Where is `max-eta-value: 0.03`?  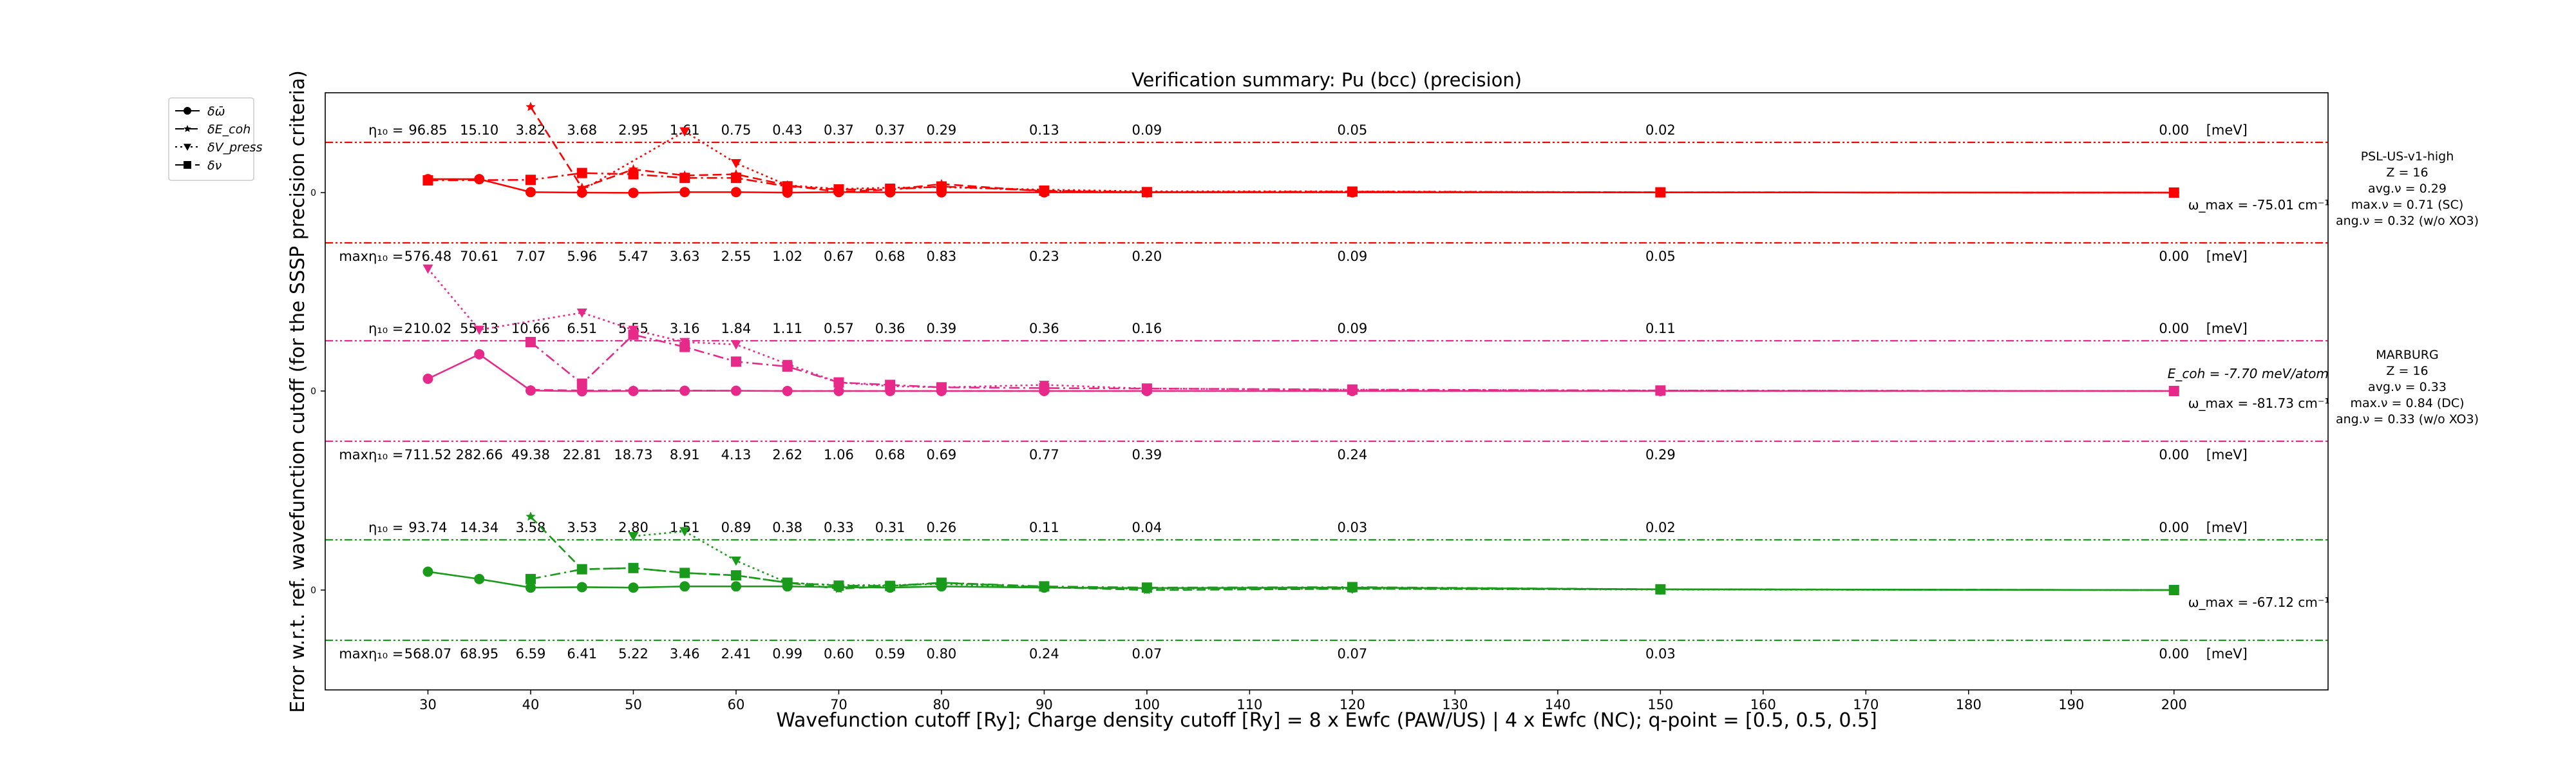
max-eta-value: 0.03 is located at coordinates (1661, 654).